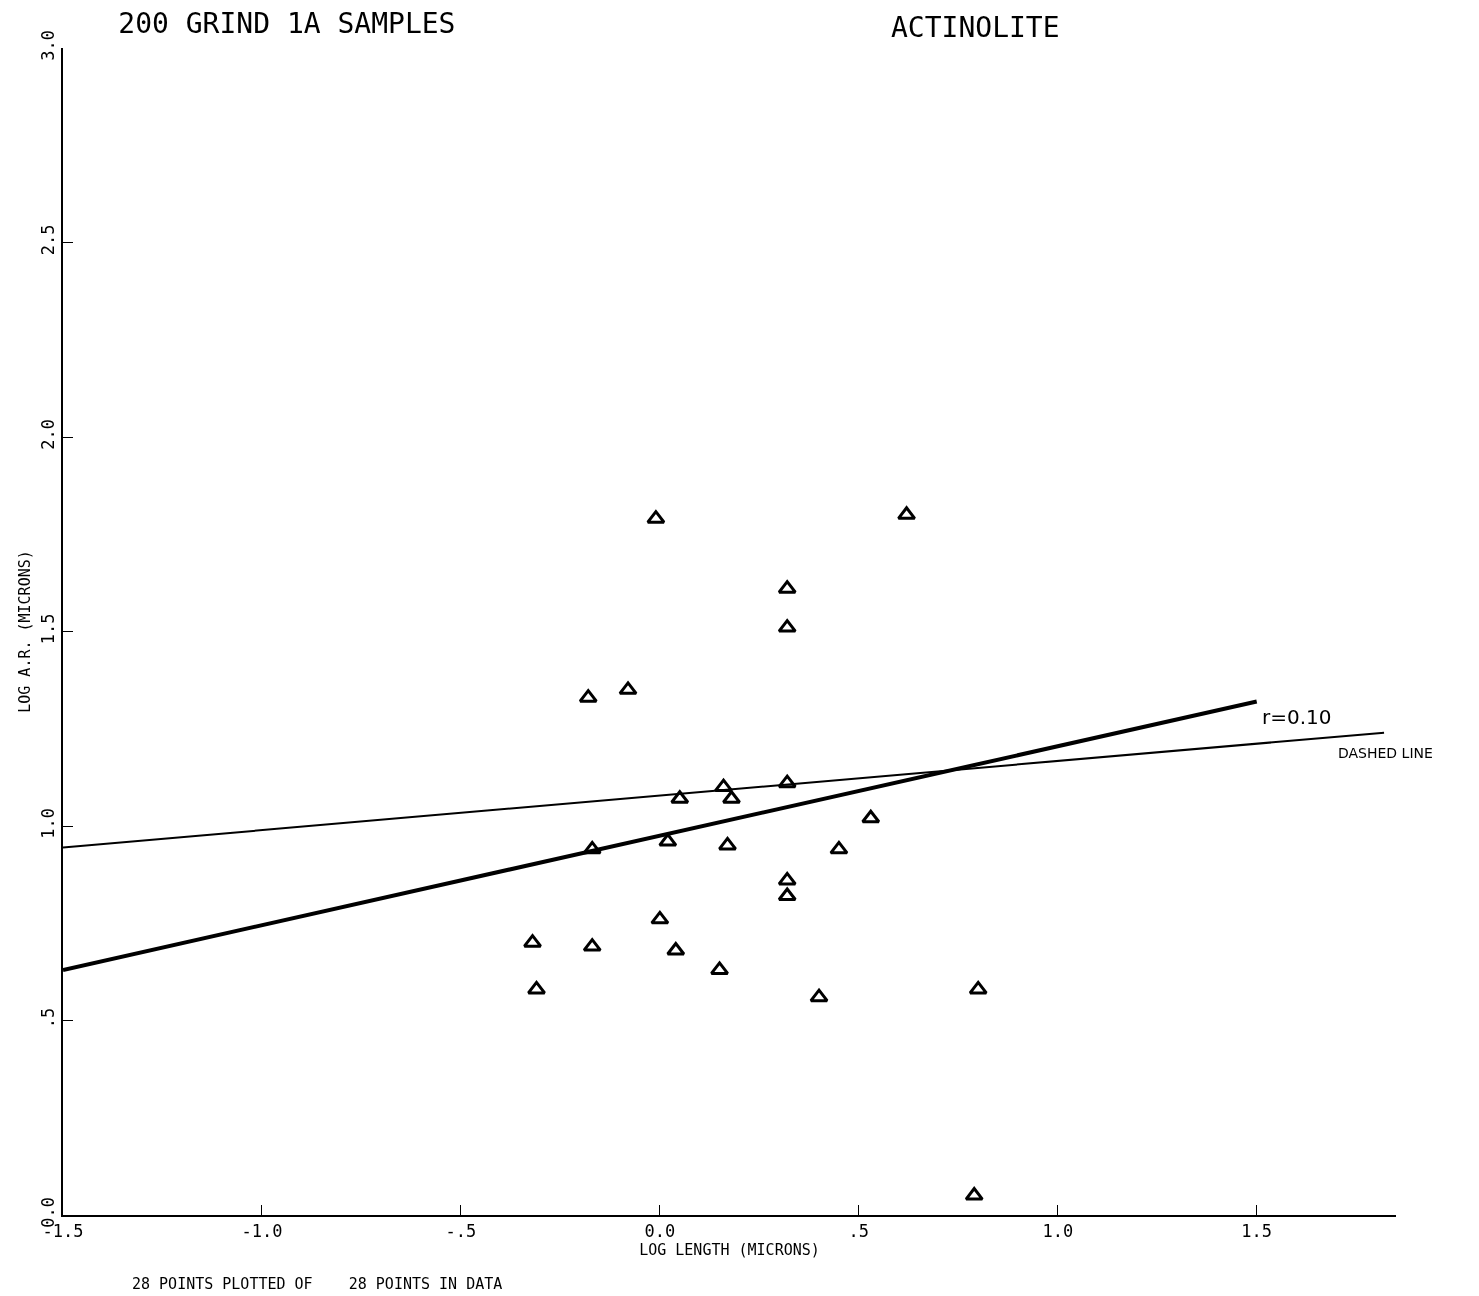 The height and width of the screenshot is (1296, 1479). I want to click on y-tick-label: 1.0, so click(48, 823).